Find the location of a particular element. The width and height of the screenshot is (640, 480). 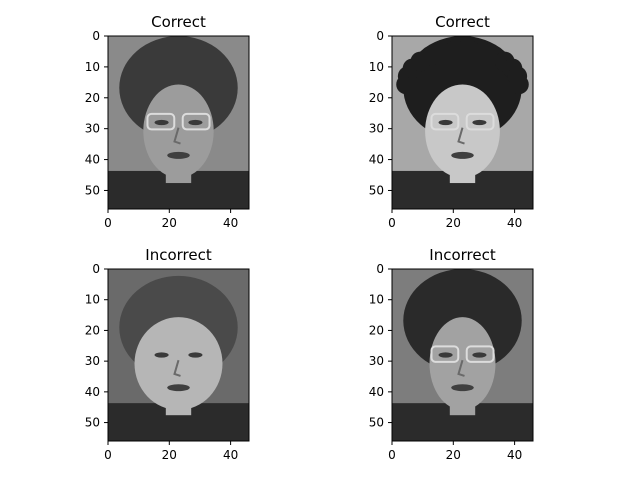

subplot-4: Incorrect 0 20 40 0 10 20 30 40 50 is located at coordinates (451, 354).